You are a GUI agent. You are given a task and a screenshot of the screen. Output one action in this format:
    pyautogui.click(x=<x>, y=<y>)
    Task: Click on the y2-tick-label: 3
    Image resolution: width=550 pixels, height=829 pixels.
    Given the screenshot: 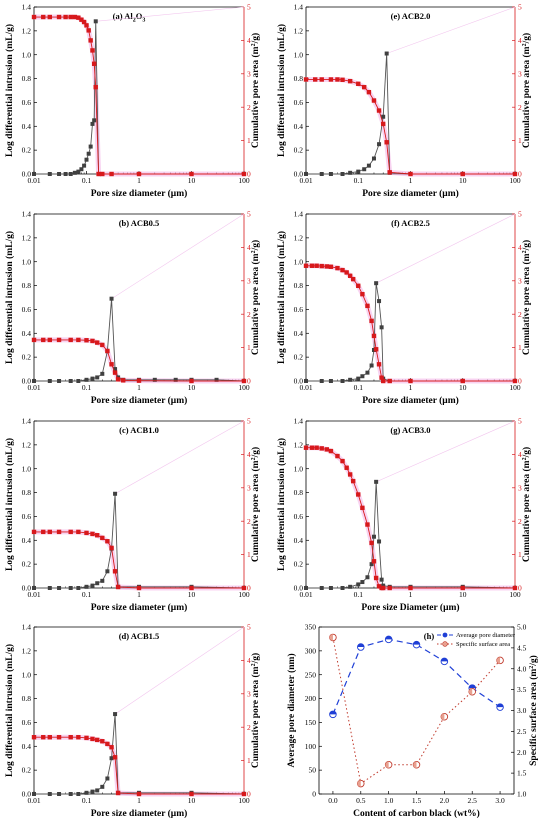 What is the action you would take?
    pyautogui.click(x=249, y=487)
    